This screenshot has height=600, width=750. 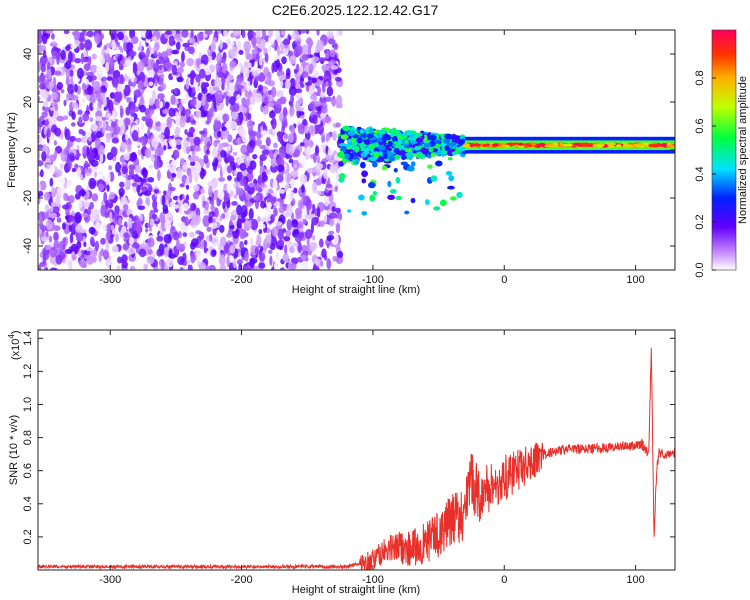 What do you see at coordinates (28, 198) in the screenshot?
I see `y-tick-label: -20` at bounding box center [28, 198].